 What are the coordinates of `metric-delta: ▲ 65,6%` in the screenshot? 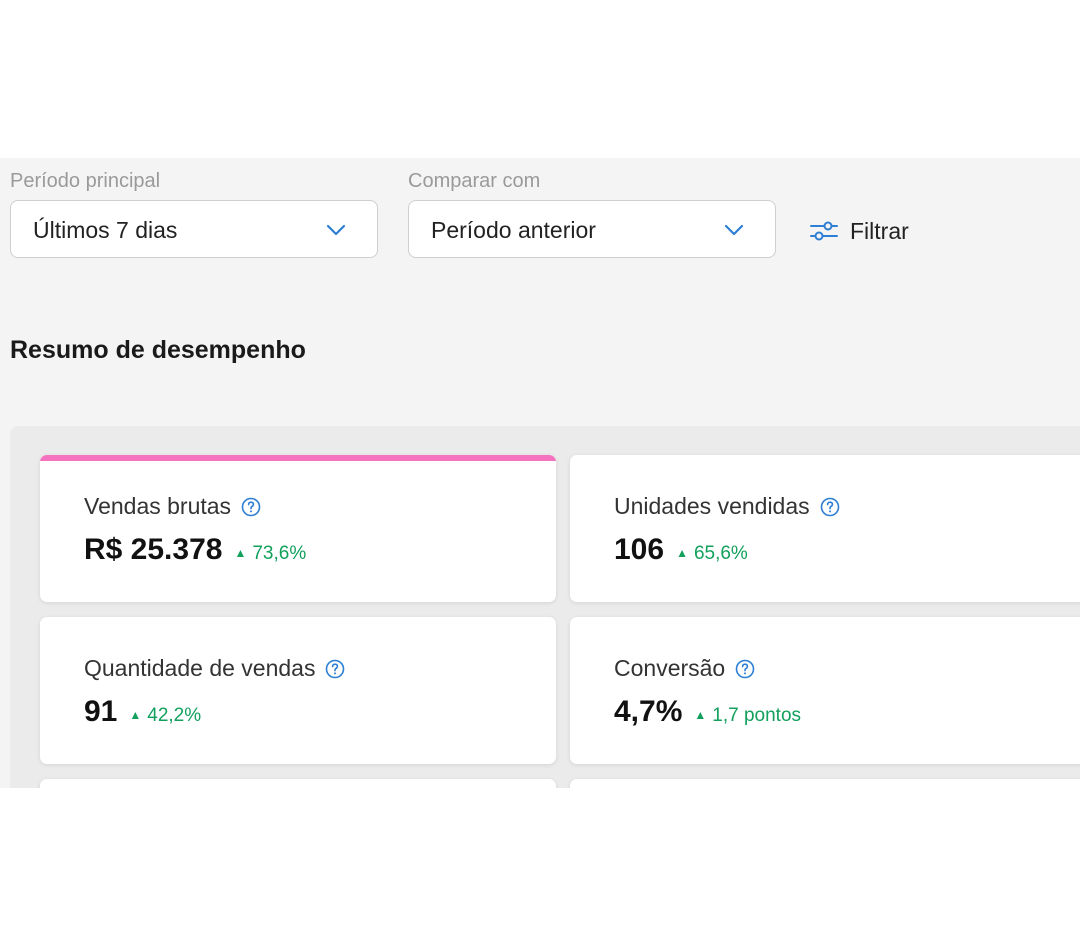 It's located at (712, 554).